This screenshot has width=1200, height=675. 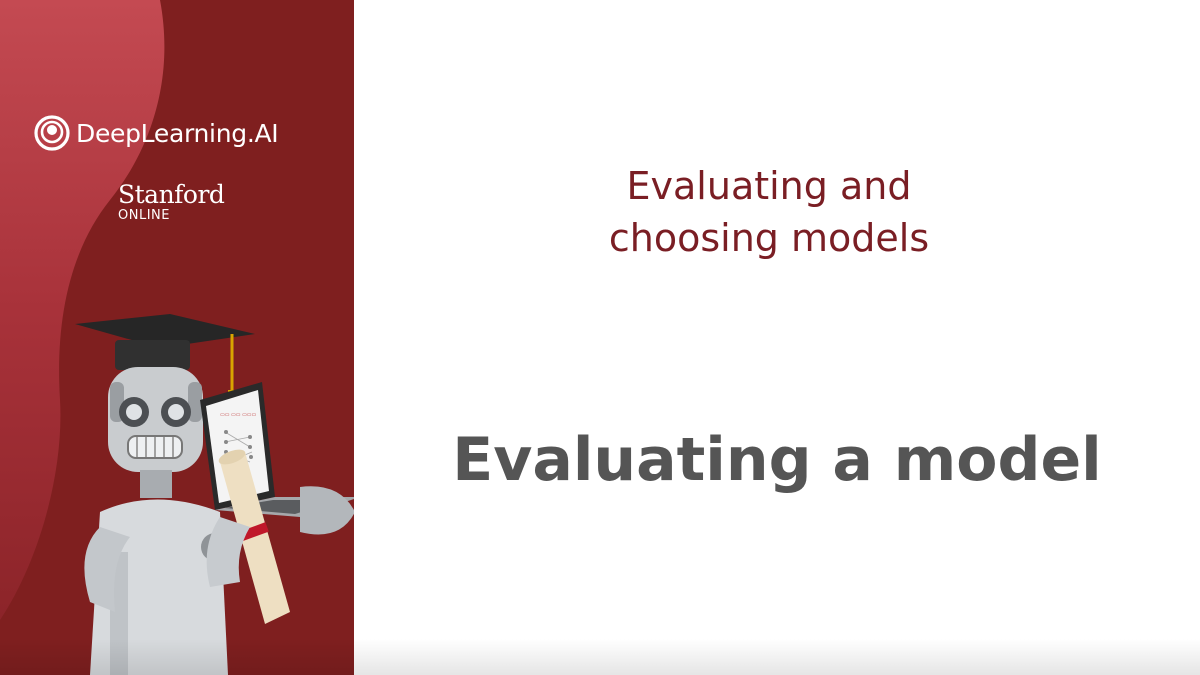 I want to click on stanford-name: Stanford, so click(x=171, y=194).